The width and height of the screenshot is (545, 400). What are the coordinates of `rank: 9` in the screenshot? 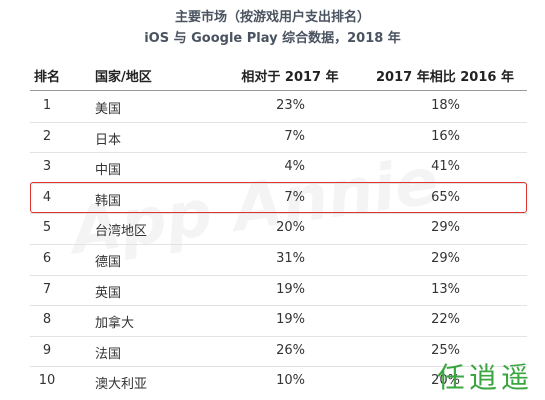 It's located at (47, 350).